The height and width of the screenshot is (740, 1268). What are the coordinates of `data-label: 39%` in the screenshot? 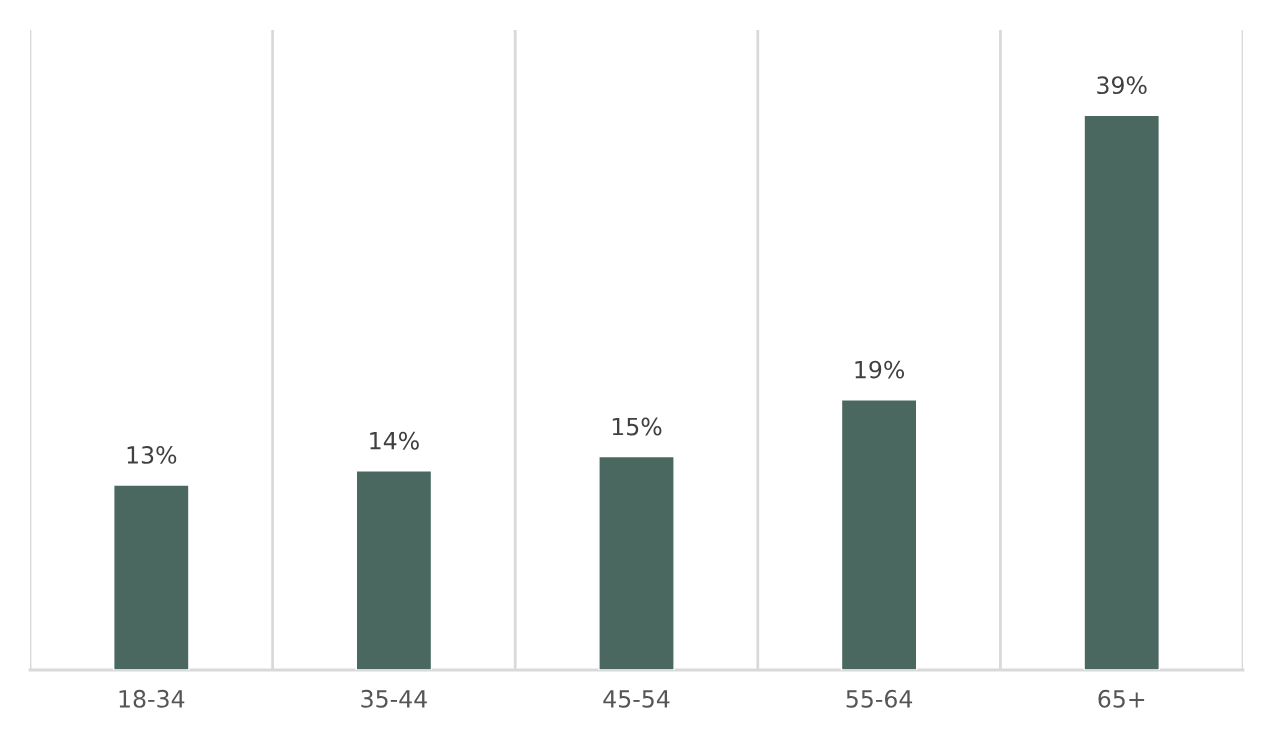 It's located at (1122, 85).